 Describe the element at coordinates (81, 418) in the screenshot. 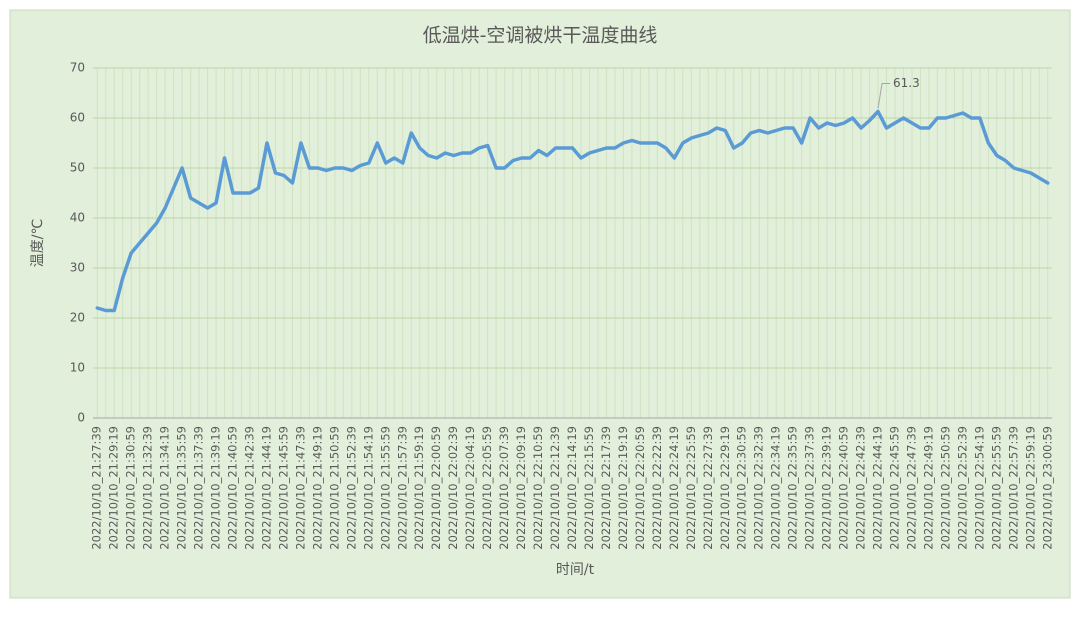

I see `y-tick-label: 0` at that location.